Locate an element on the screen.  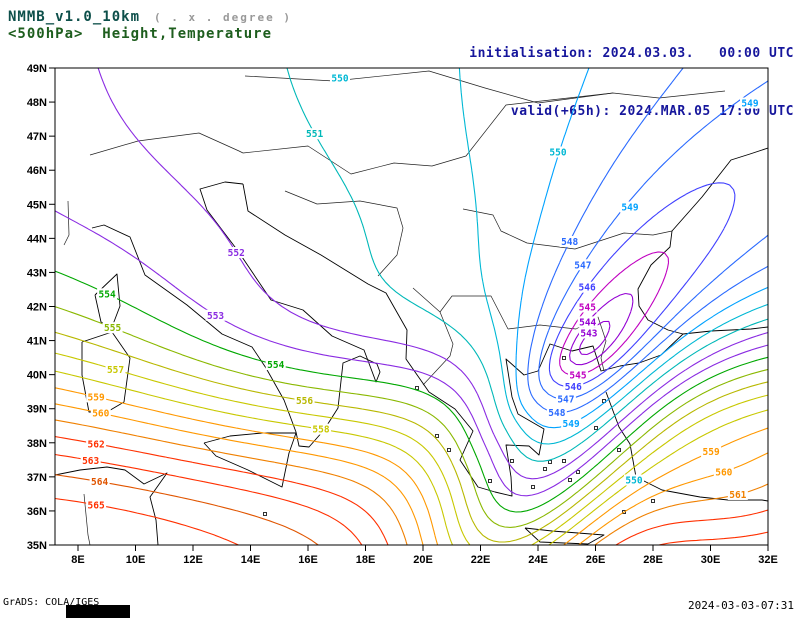
svg-text: 32E is located at coordinates (768, 560).